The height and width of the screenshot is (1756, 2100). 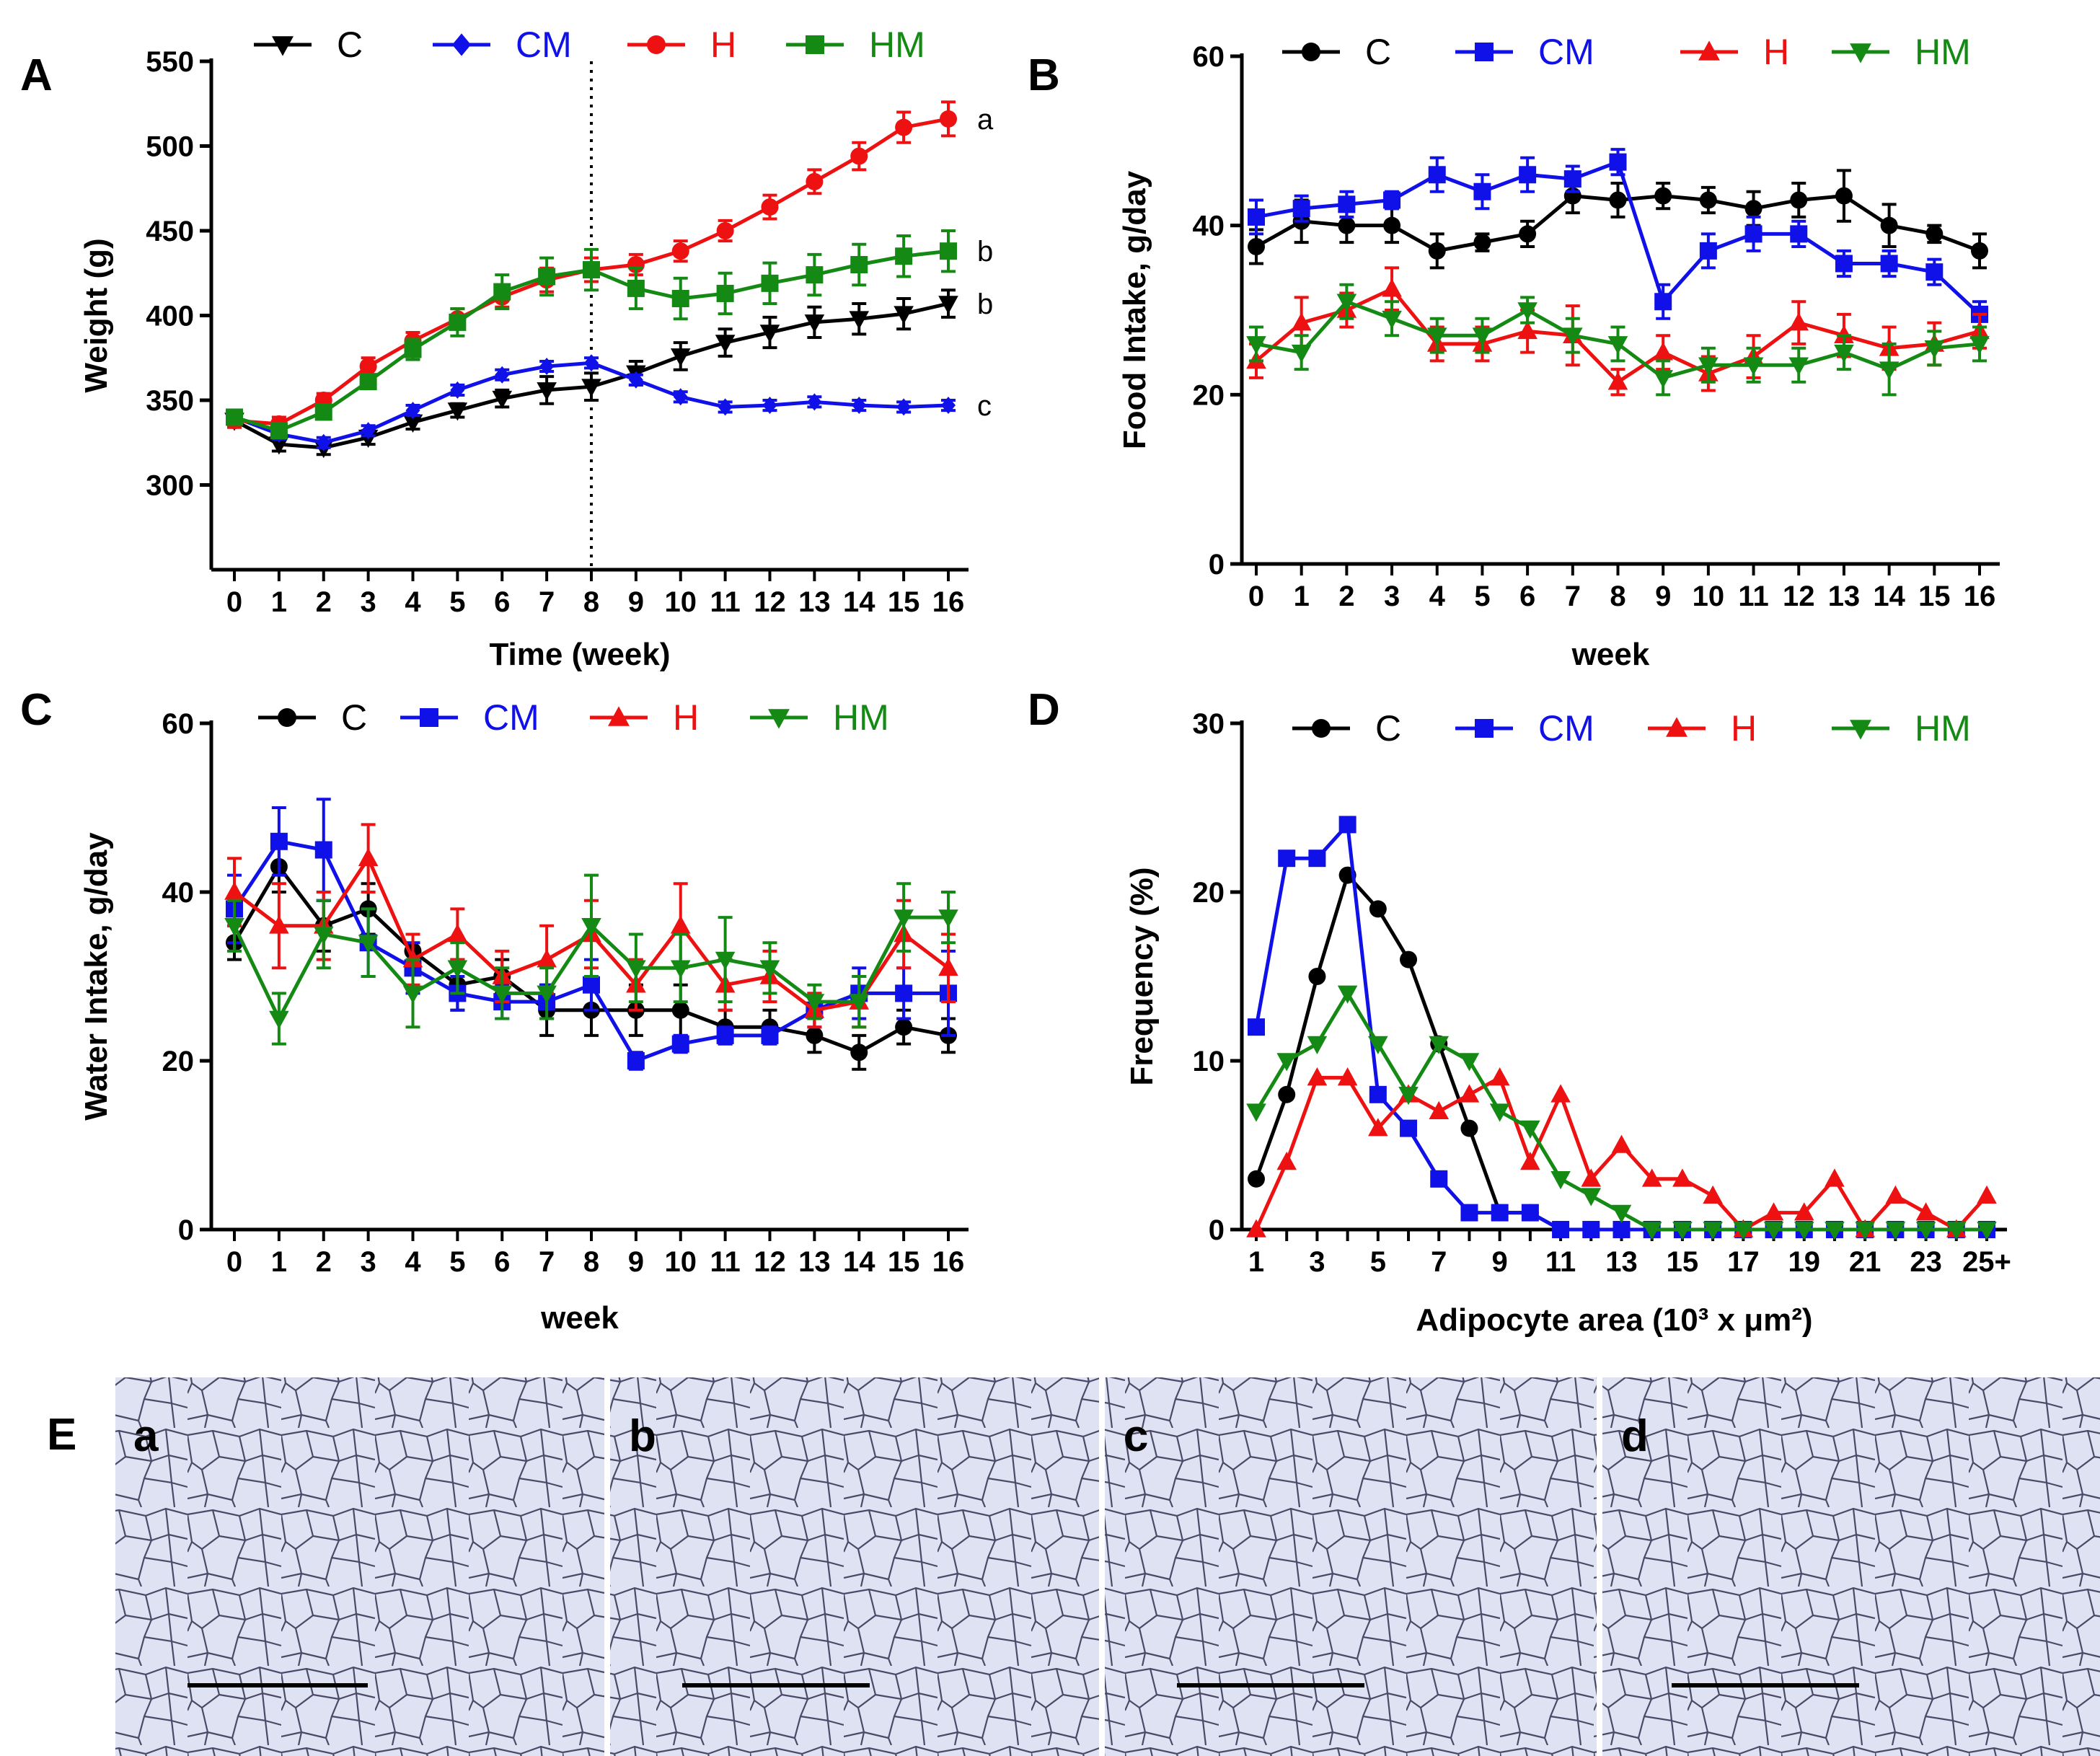 What do you see at coordinates (591, 602) in the screenshot?
I see `x-tick-label: 8` at bounding box center [591, 602].